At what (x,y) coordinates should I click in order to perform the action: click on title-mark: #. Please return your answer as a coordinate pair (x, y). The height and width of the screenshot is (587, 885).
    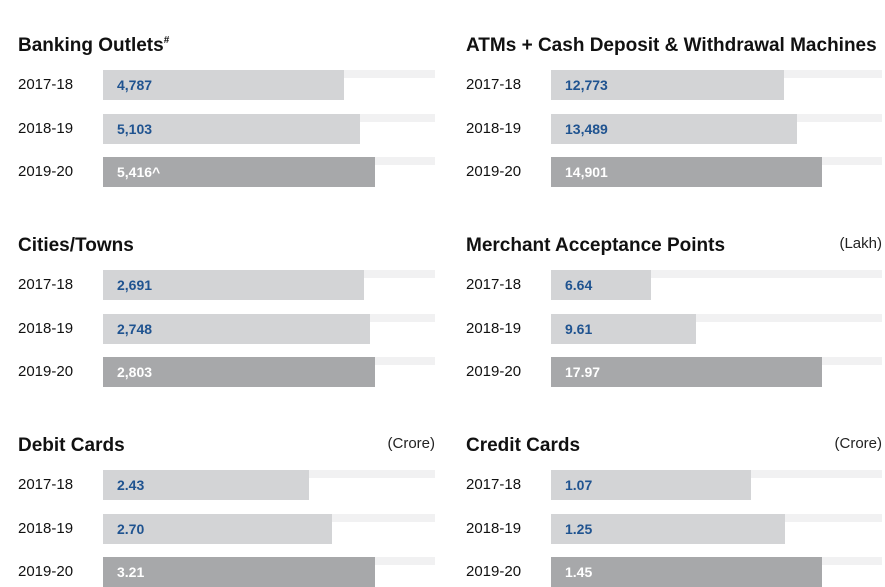
    Looking at the image, I should click on (166, 40).